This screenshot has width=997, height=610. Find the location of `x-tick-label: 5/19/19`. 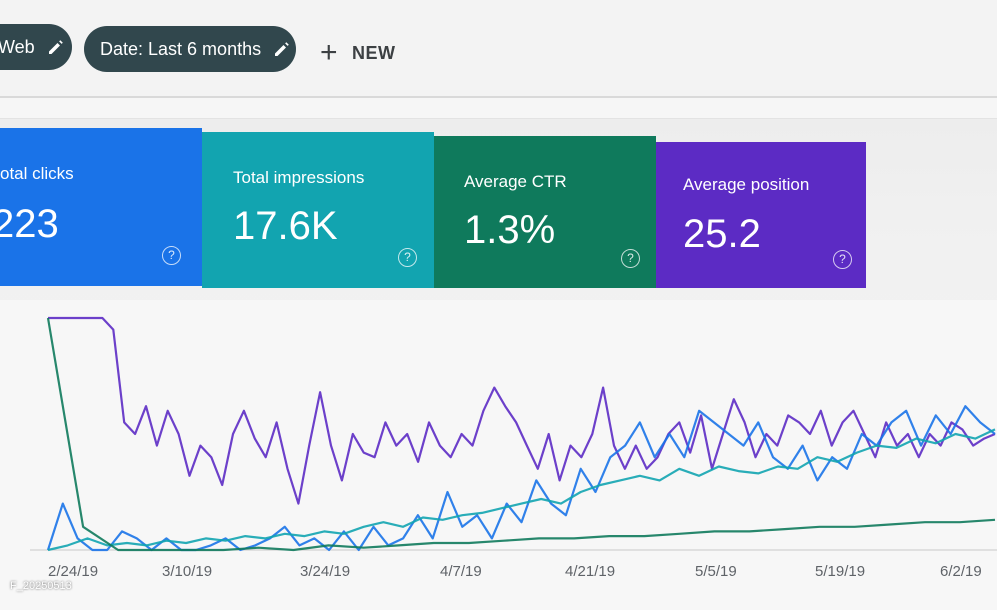

x-tick-label: 5/19/19 is located at coordinates (840, 571).